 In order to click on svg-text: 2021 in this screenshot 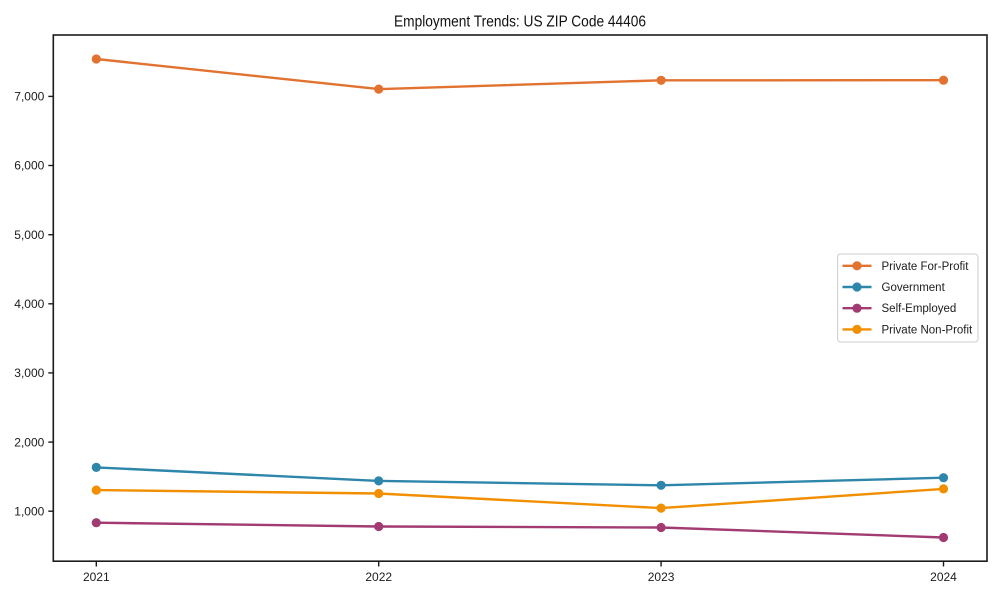, I will do `click(96, 577)`.